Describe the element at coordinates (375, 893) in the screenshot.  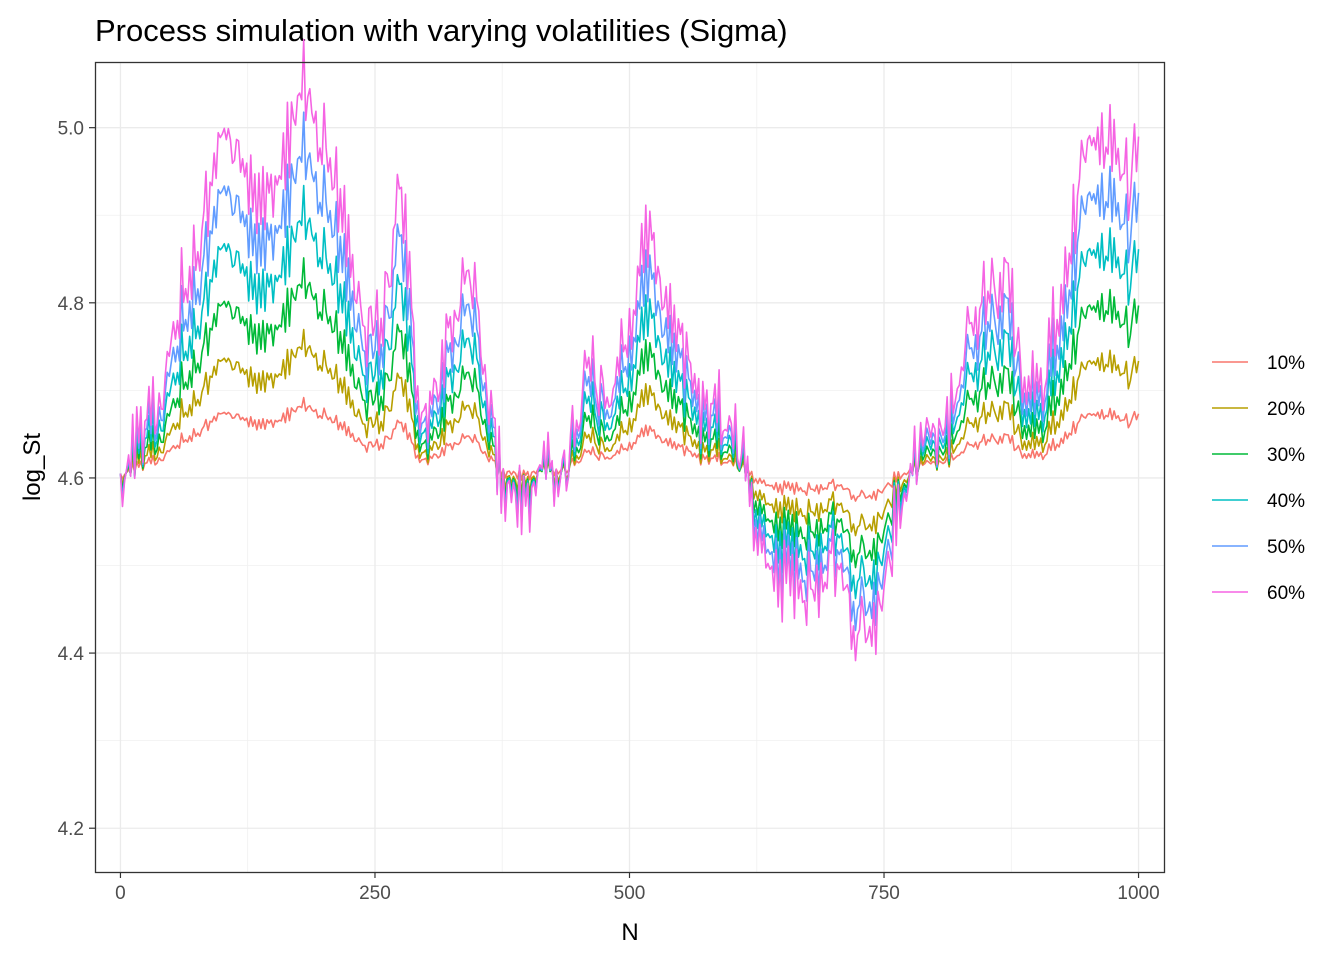
I see `x-tick-label: 250` at that location.